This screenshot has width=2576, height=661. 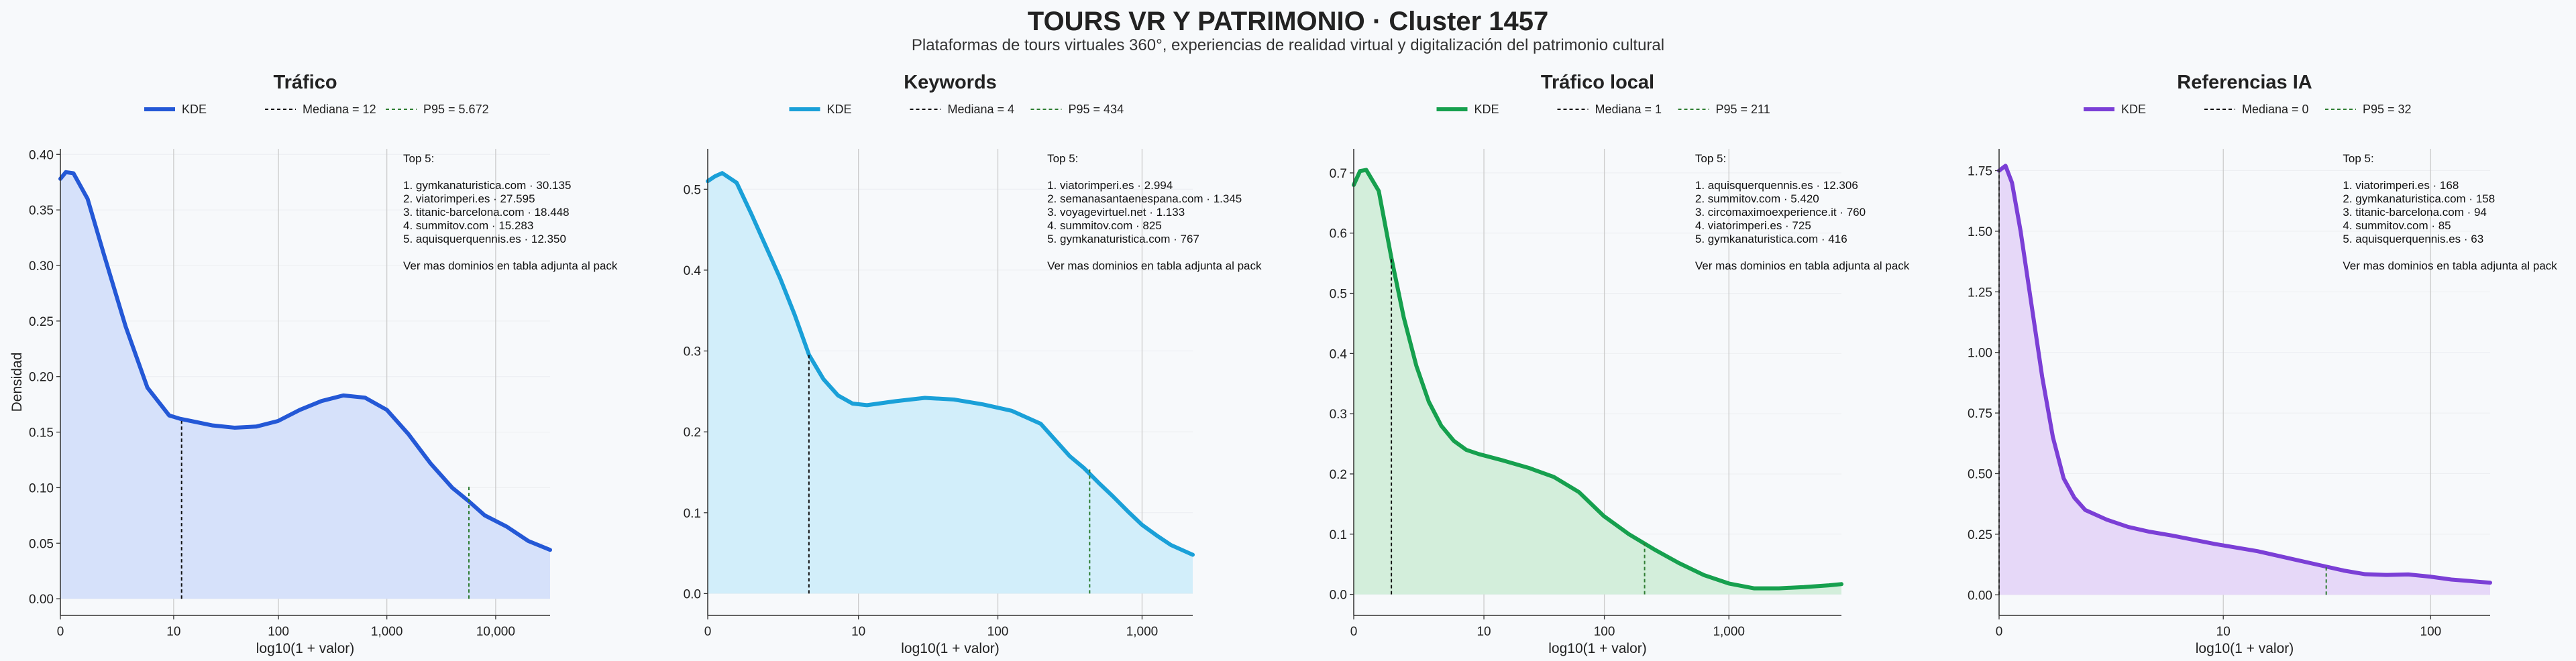 I want to click on x-tick-label: 10,000, so click(x=495, y=632).